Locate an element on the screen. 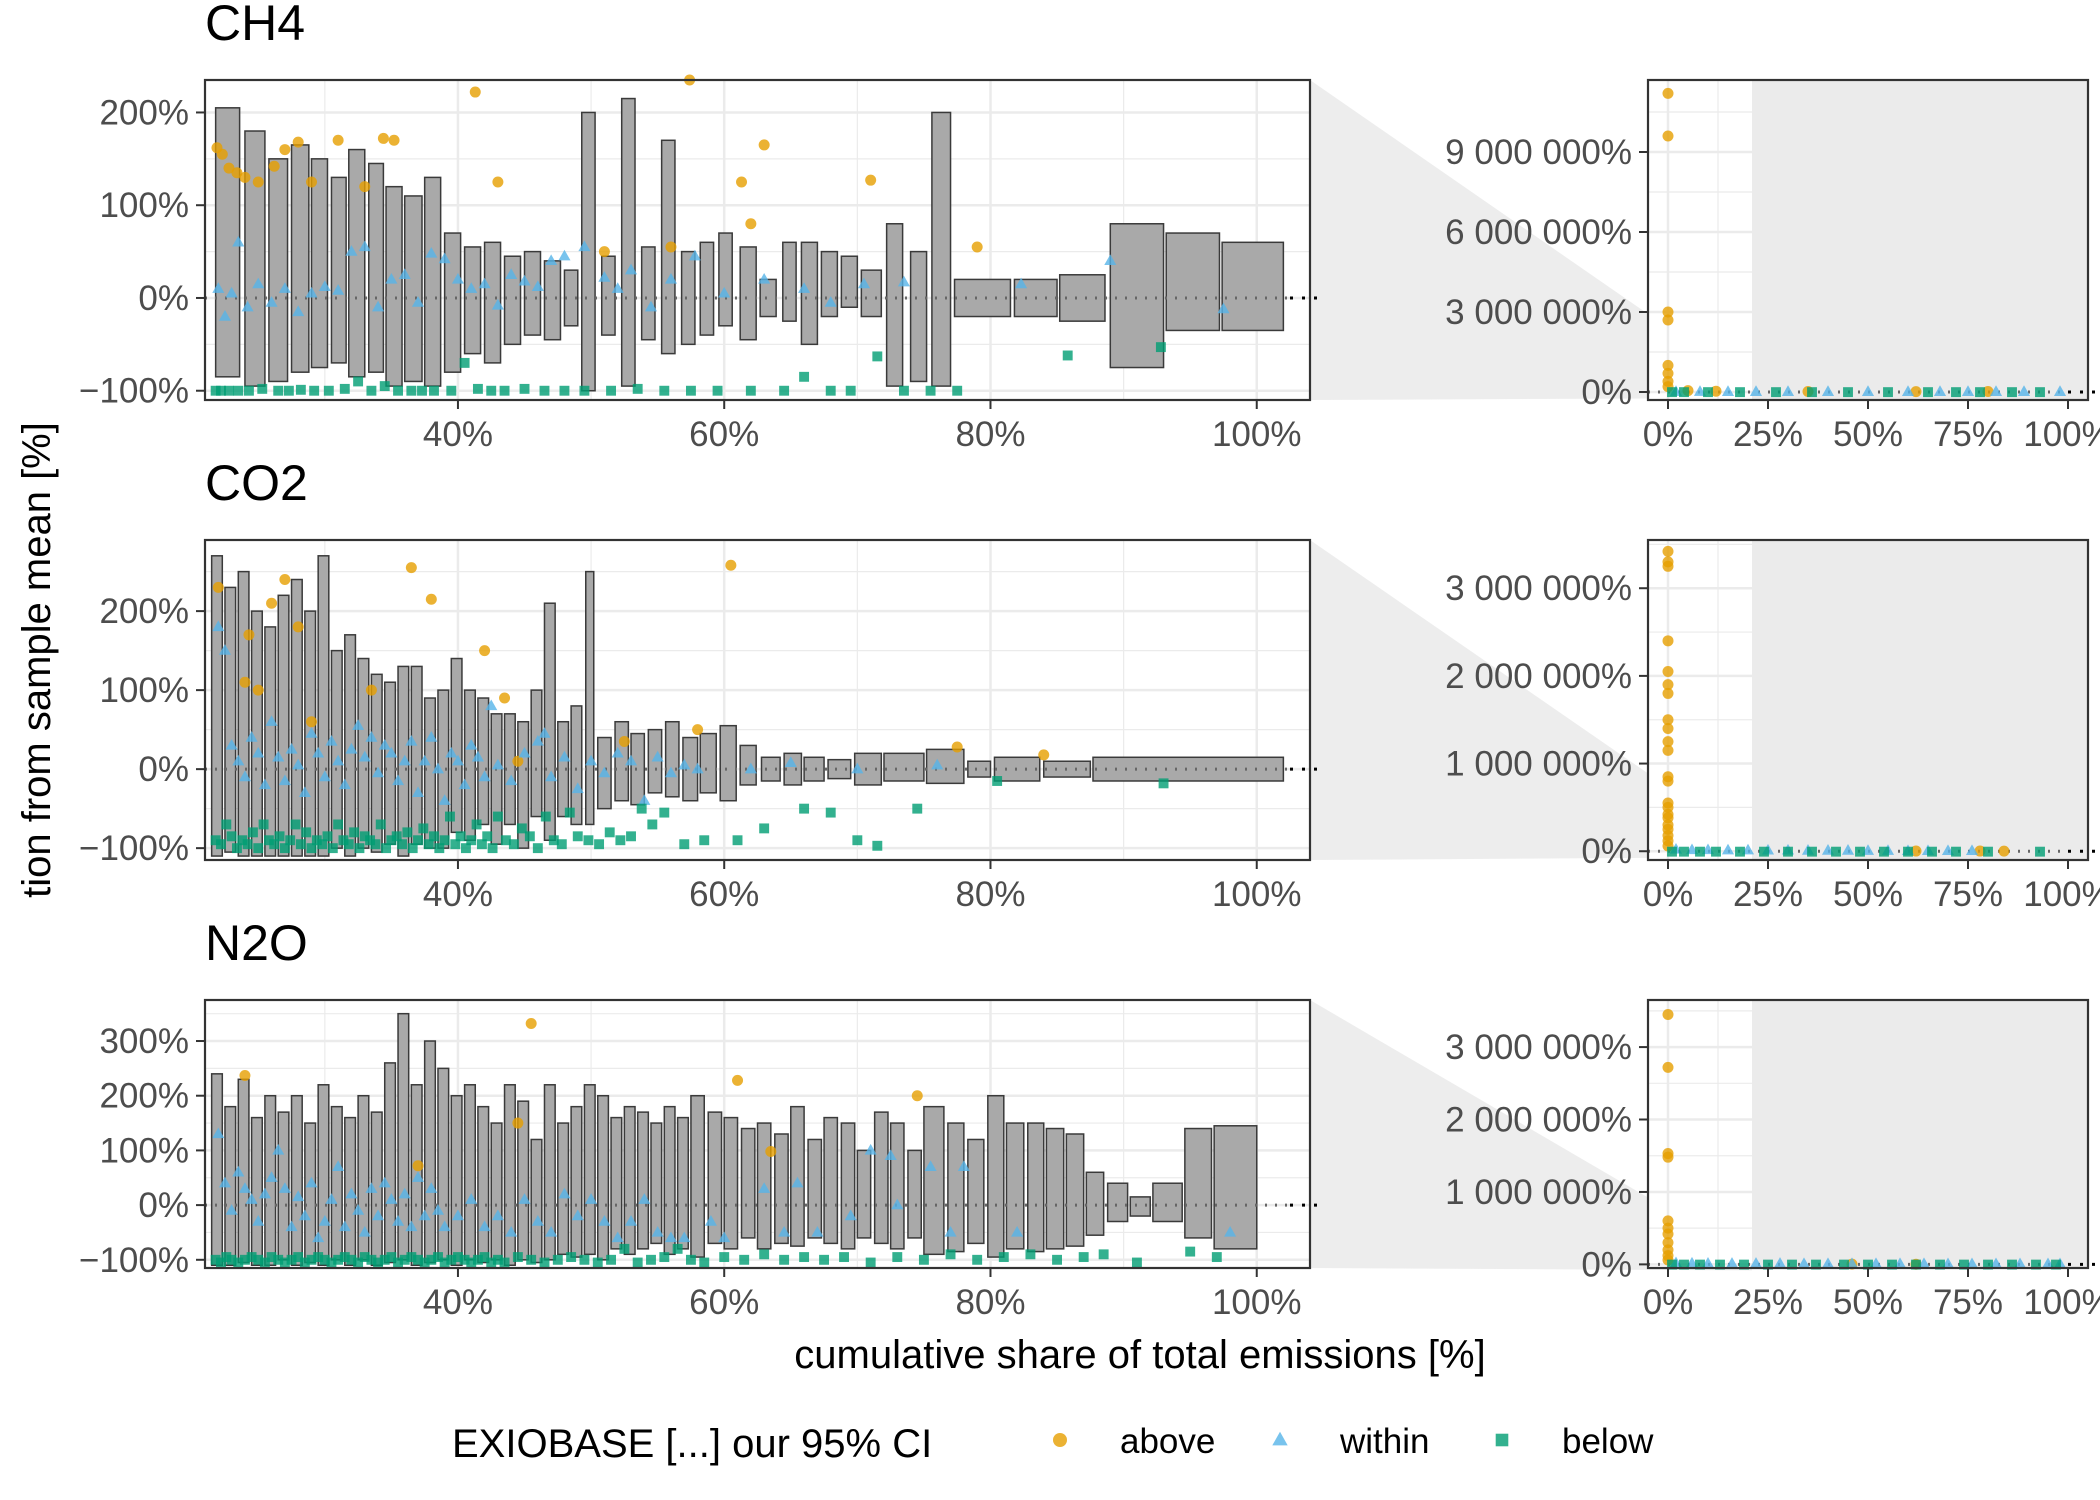 The width and height of the screenshot is (2100, 1500). y-axis-title: tion from sample mean [%] is located at coordinates (37, 660).